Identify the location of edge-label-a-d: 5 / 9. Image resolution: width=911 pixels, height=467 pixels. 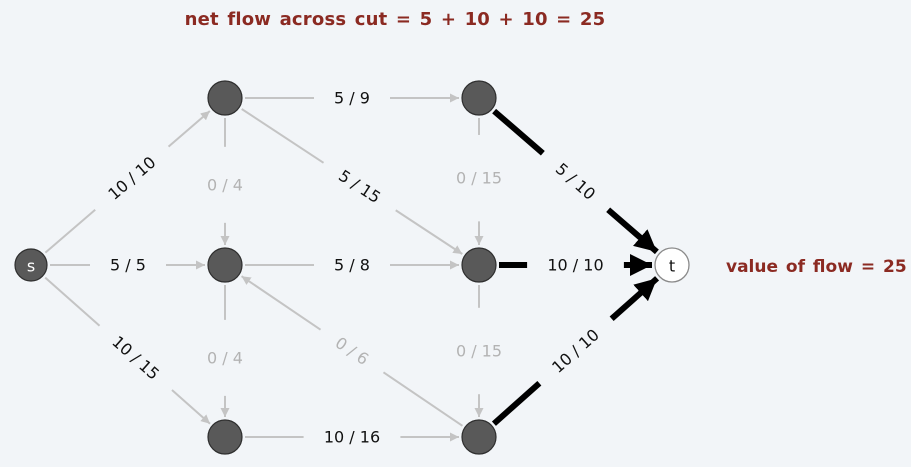
(352, 98).